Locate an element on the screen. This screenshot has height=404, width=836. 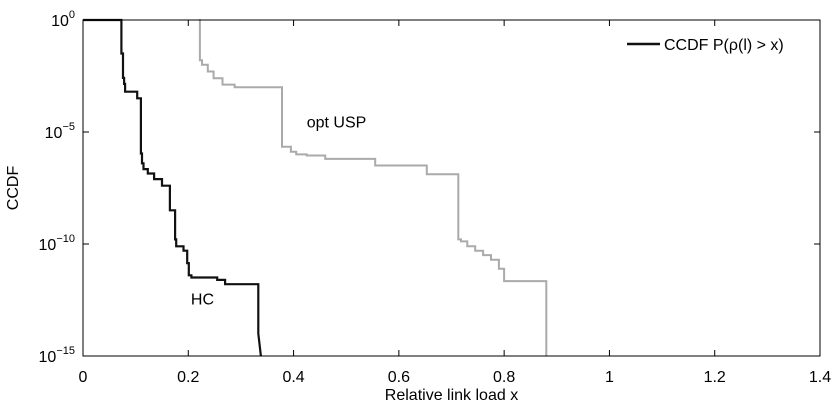
x-tick-label: 1 is located at coordinates (609, 377).